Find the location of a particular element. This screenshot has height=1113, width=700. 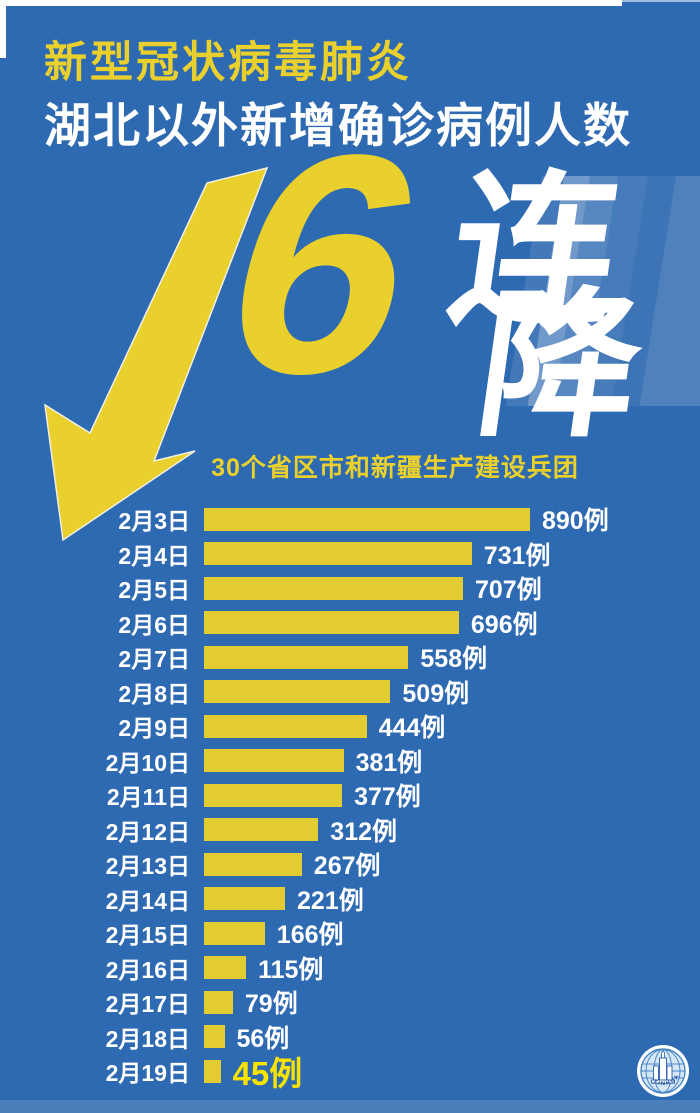

chart-row: 2月5日 707例 is located at coordinates (350, 588).